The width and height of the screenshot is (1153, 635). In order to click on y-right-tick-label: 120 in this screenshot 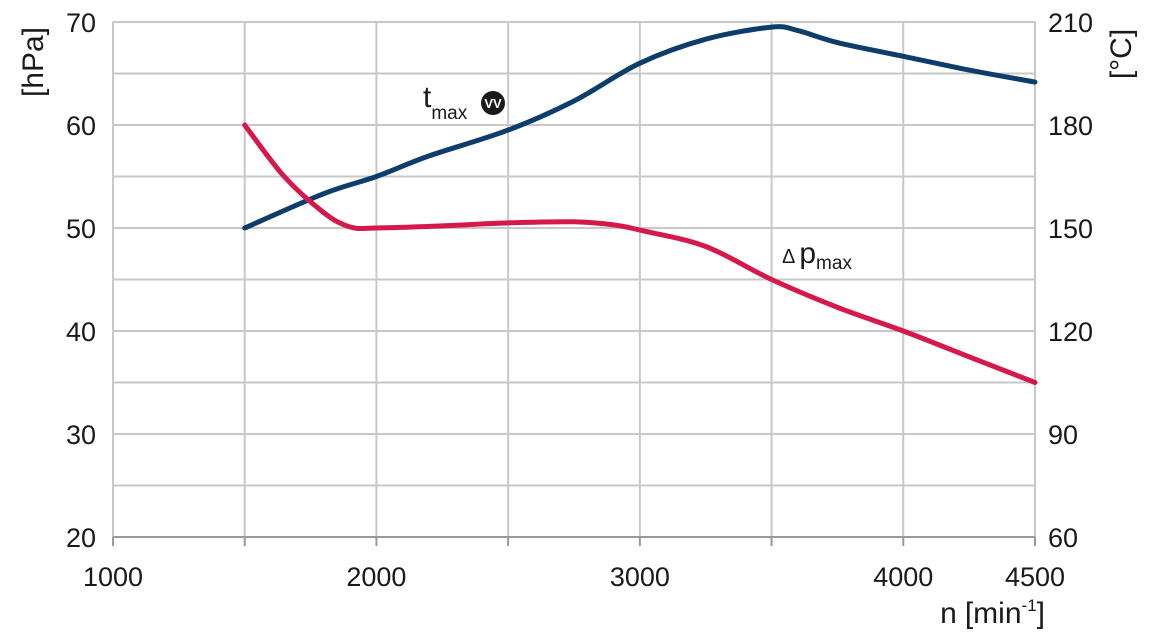, I will do `click(1070, 332)`.